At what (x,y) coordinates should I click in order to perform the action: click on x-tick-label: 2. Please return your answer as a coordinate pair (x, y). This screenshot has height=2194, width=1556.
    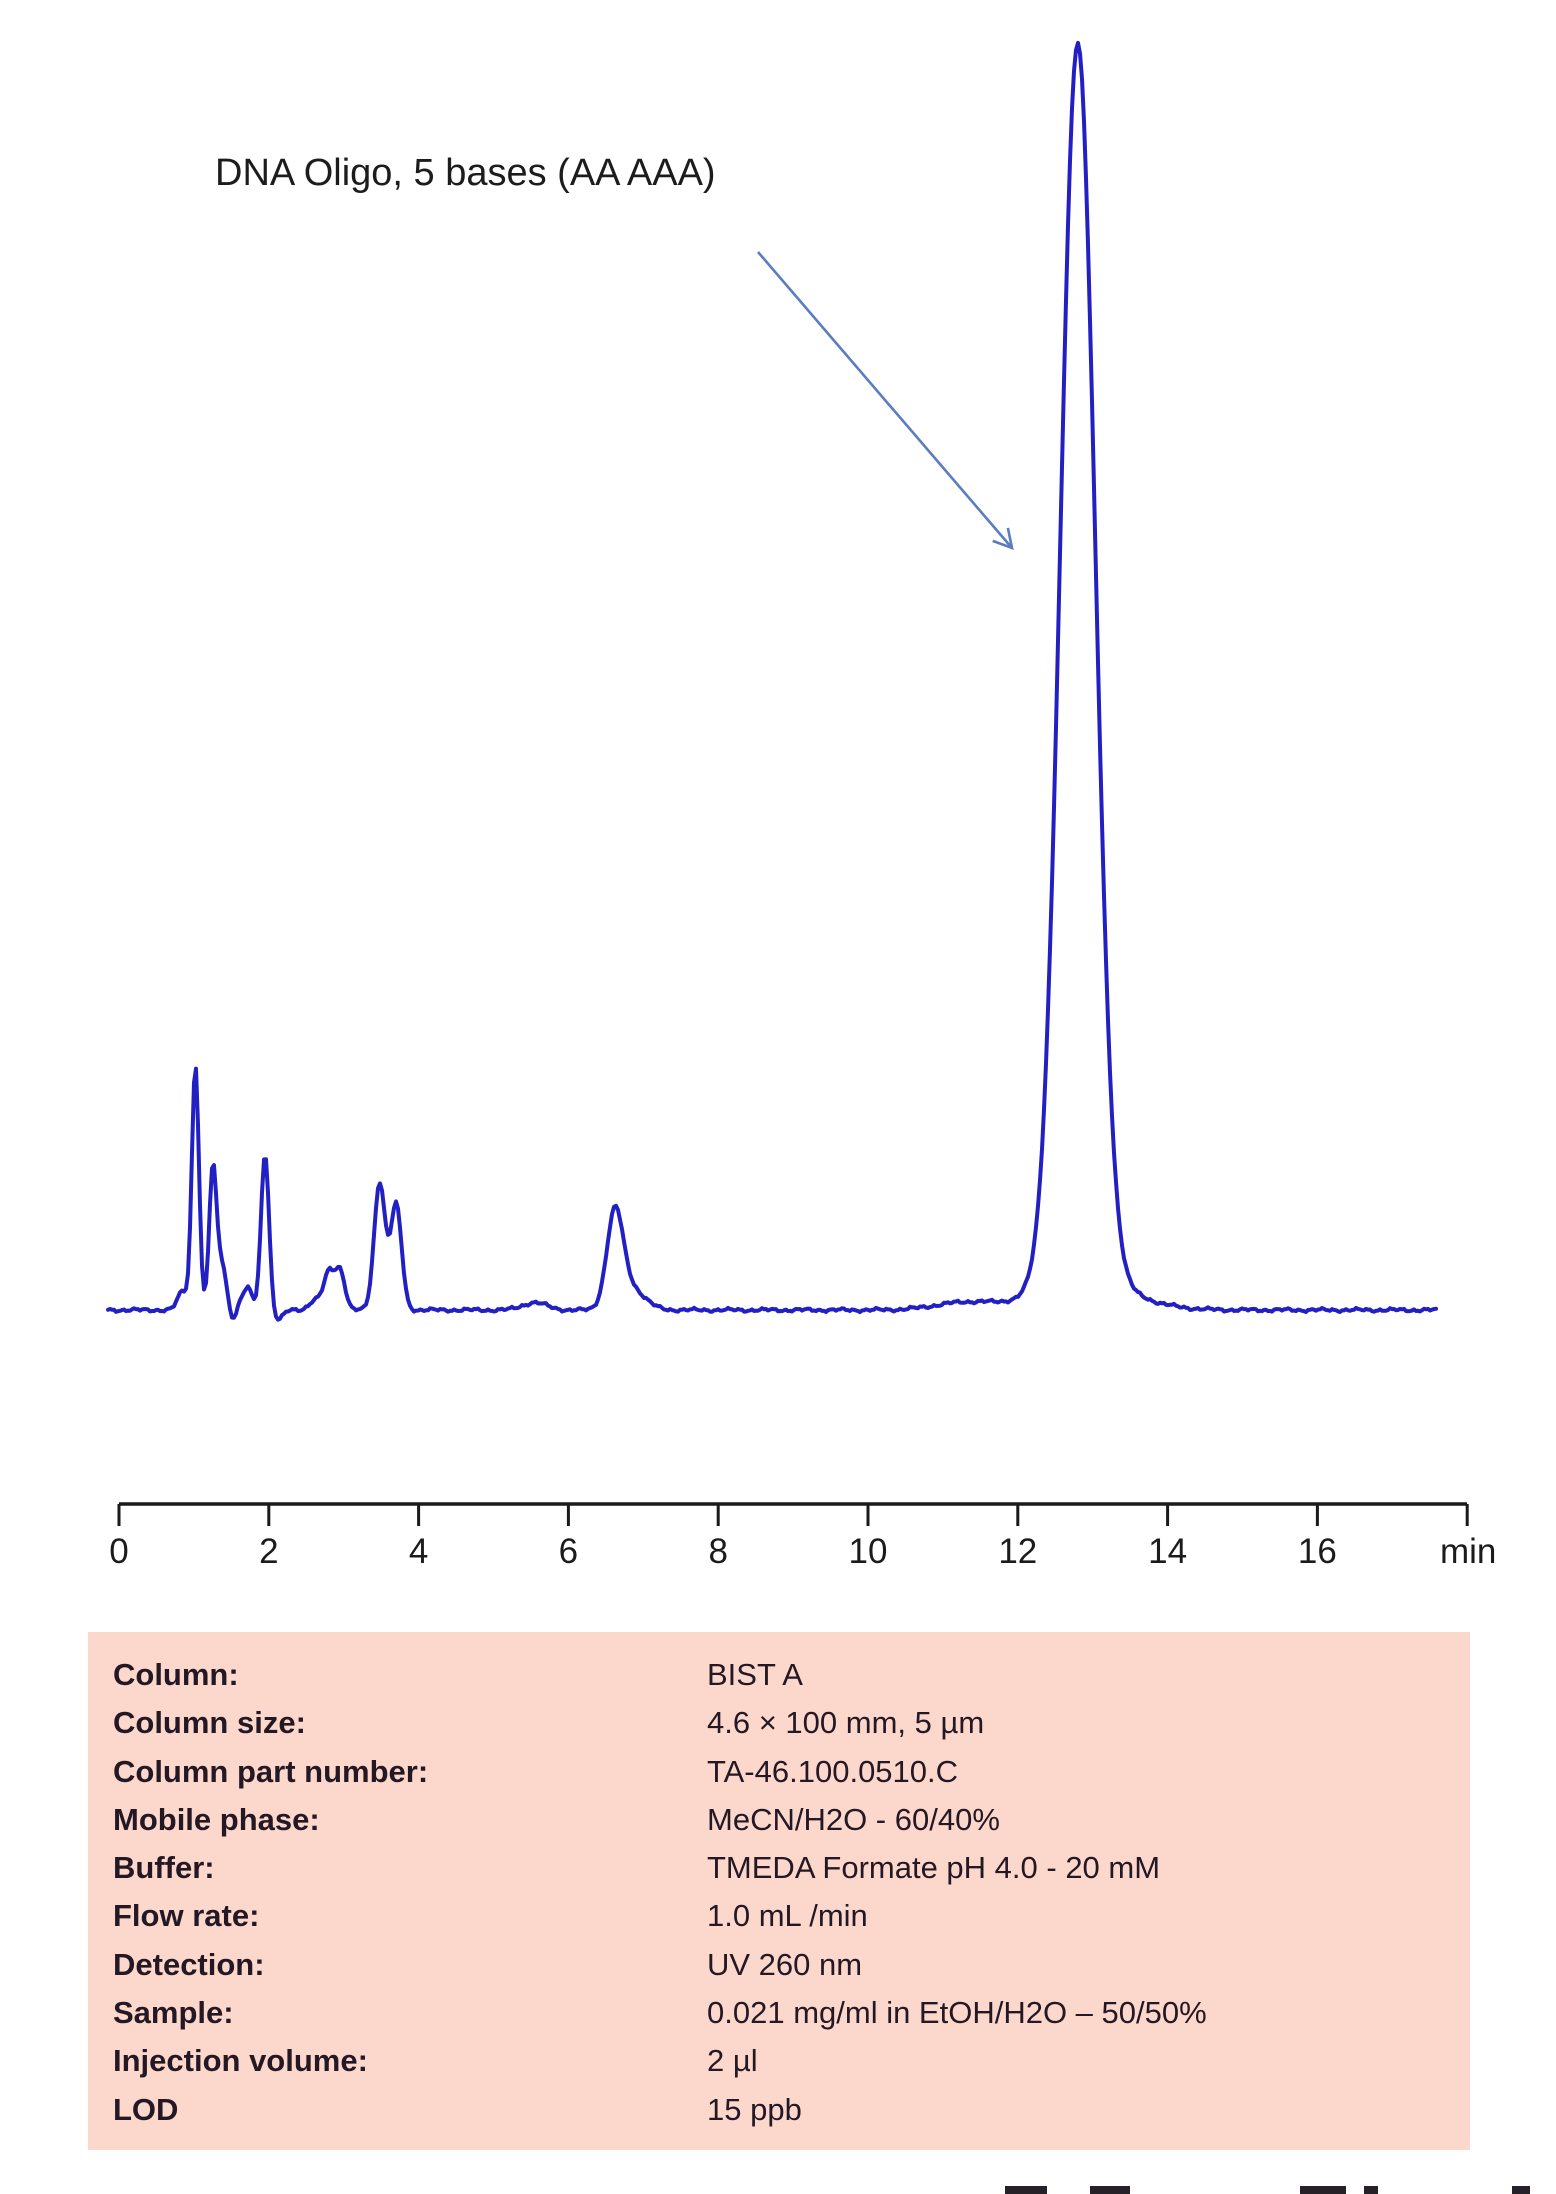
    Looking at the image, I should click on (269, 1551).